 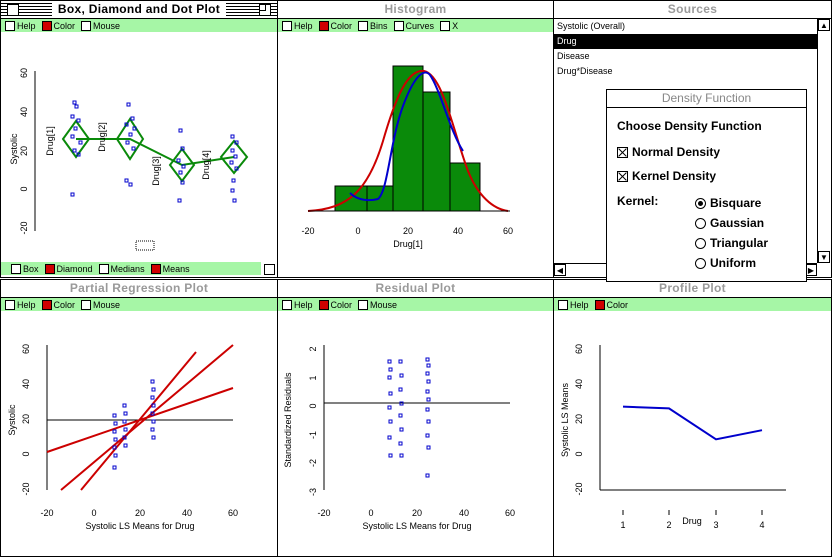 I want to click on histogram-bars, so click(x=407, y=138).